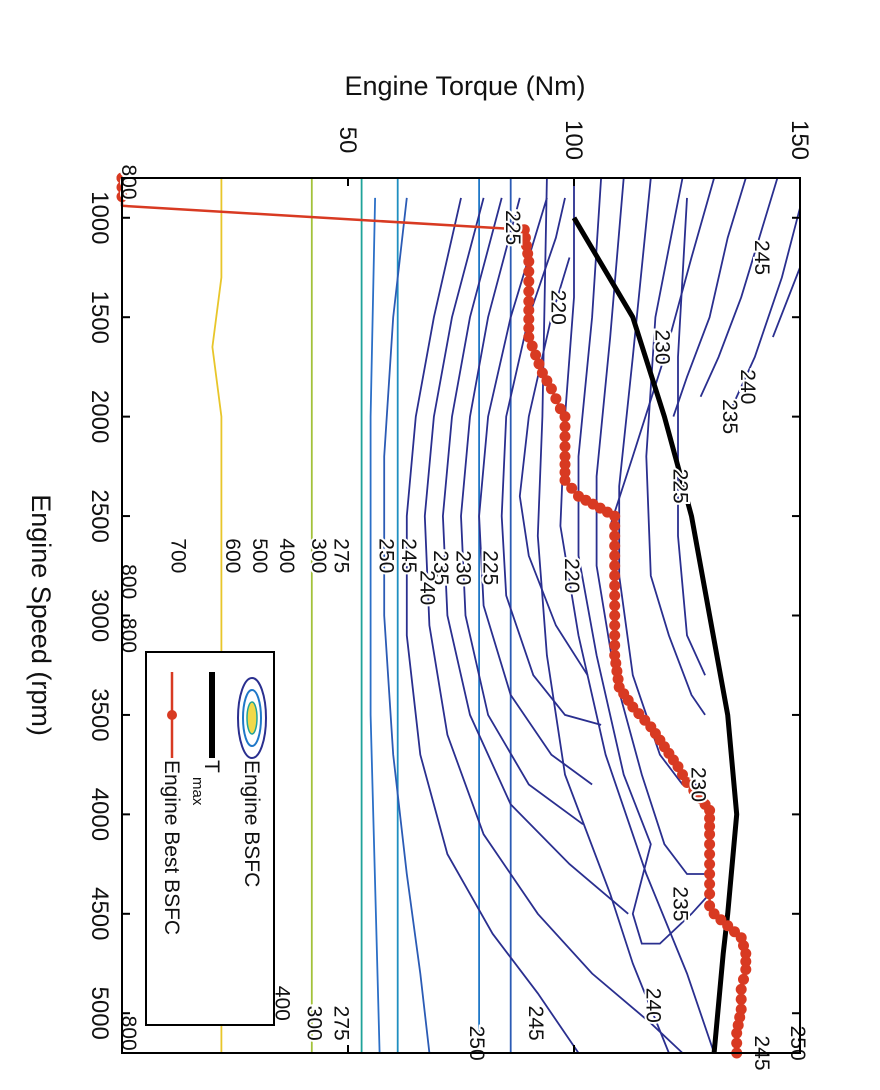  Describe the element at coordinates (698, 784) in the screenshot. I see `contour-label: 230` at that location.